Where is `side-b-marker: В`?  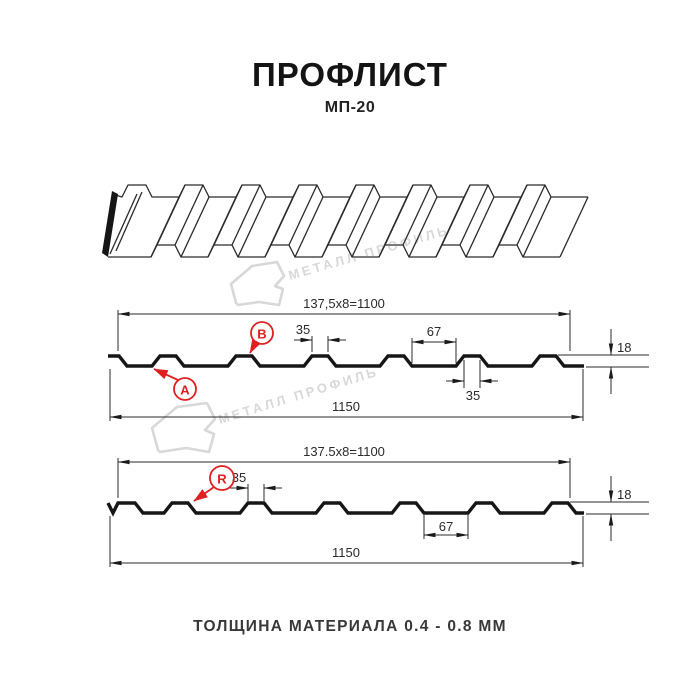
side-b-marker: В is located at coordinates (261, 337).